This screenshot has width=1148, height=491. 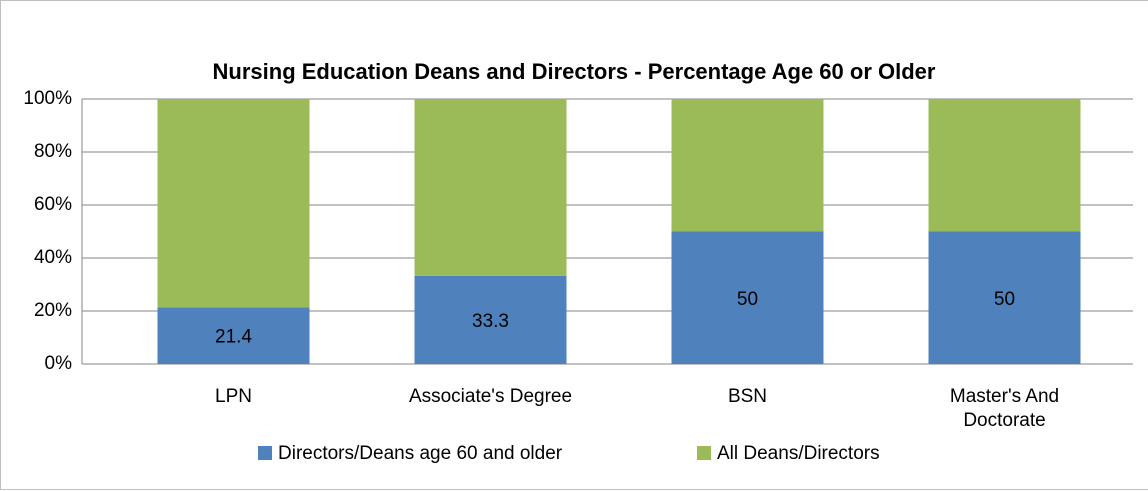 I want to click on y-tick-label: 20%, so click(x=53, y=310).